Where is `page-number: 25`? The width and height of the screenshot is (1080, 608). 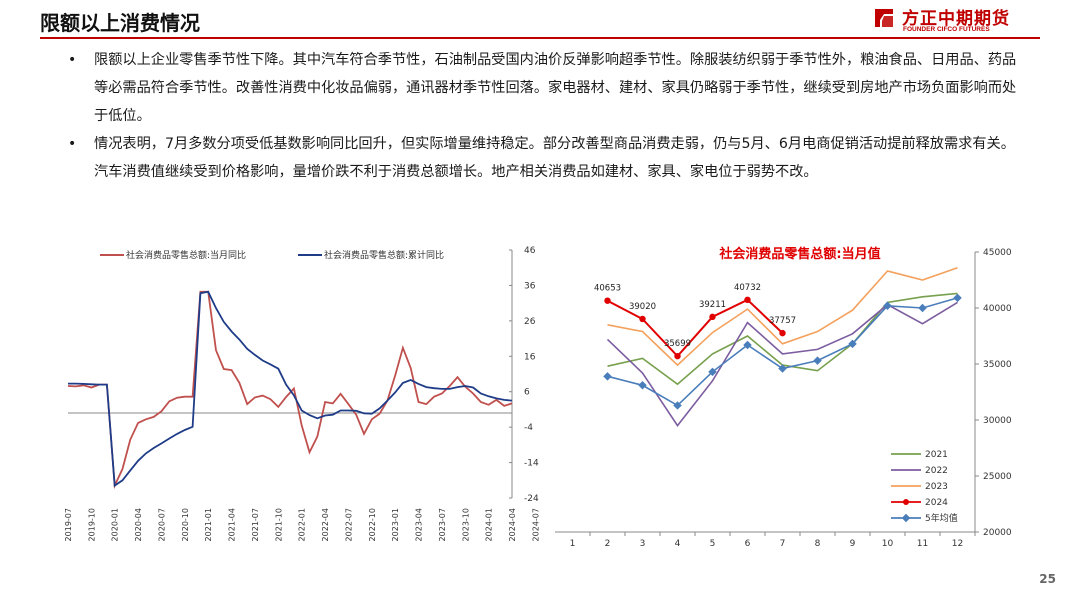
page-number: 25 is located at coordinates (1047, 579).